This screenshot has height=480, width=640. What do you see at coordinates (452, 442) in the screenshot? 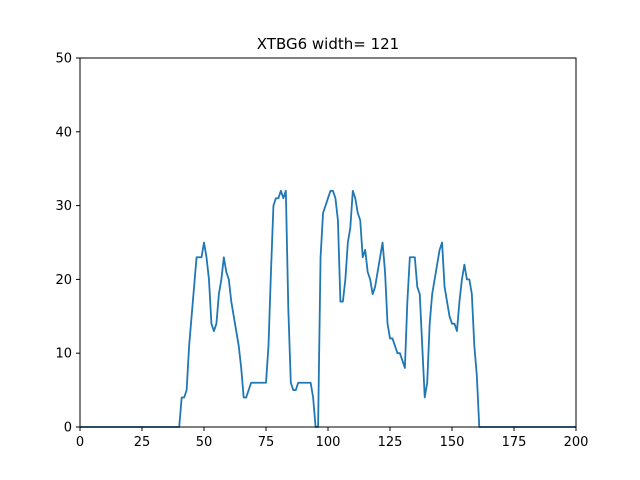
I see `x-tick-label: 150` at bounding box center [452, 442].